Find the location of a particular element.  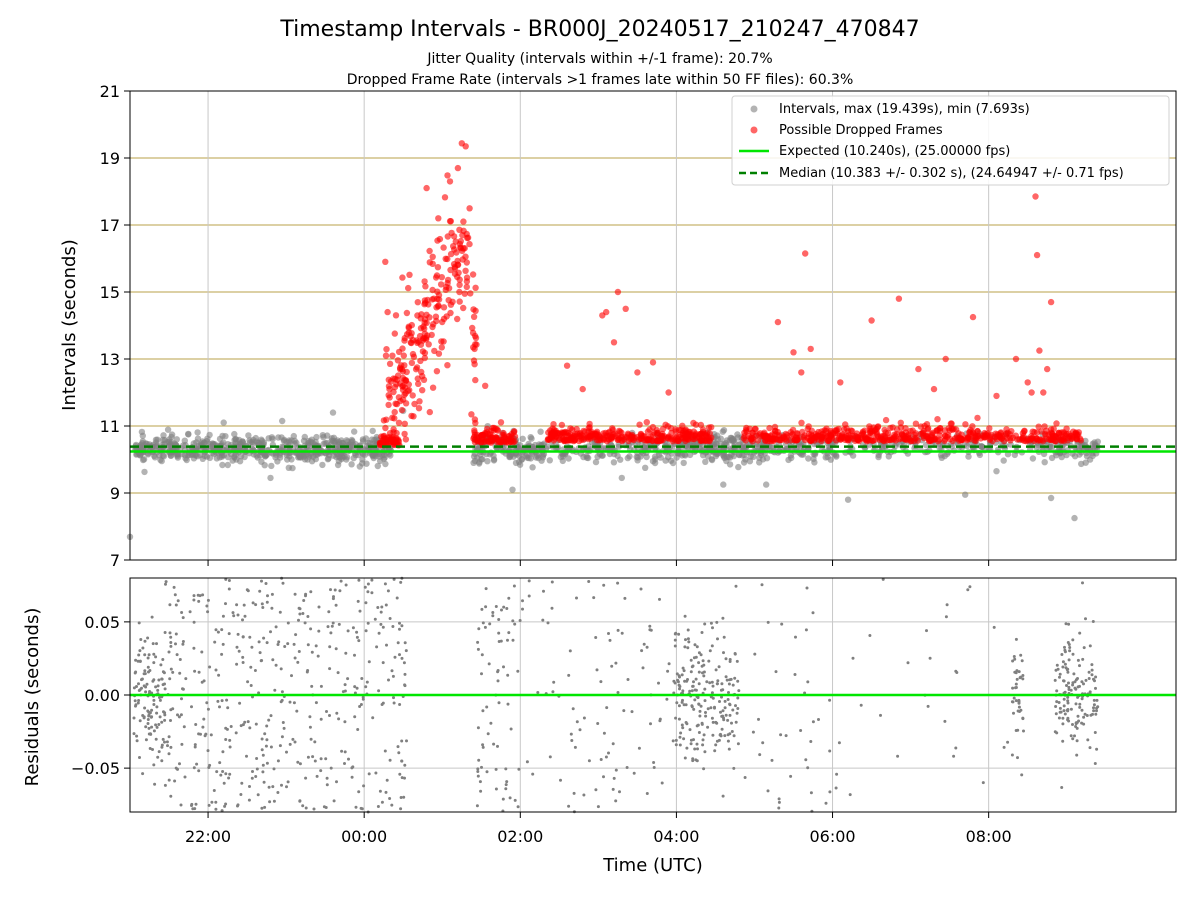

time-x-tick-label: 02:00 is located at coordinates (520, 836).